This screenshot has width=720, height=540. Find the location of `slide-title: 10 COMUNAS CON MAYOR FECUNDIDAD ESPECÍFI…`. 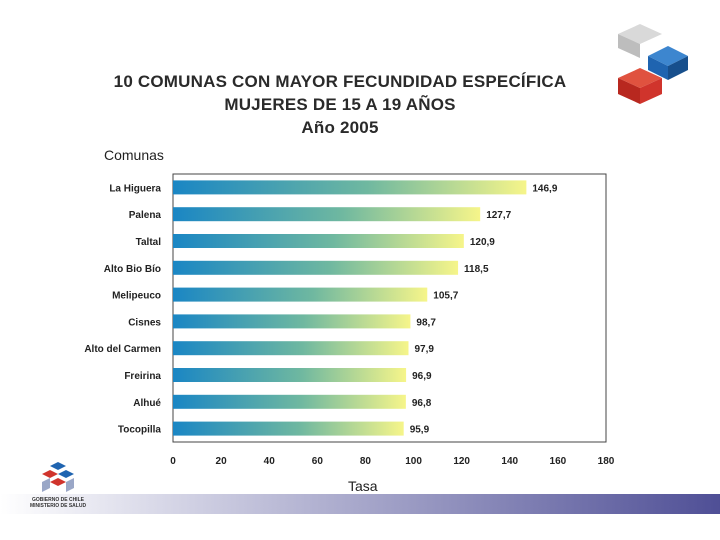

slide-title: 10 COMUNAS CON MAYOR FECUNDIDAD ESPECÍFI… is located at coordinates (340, 104).